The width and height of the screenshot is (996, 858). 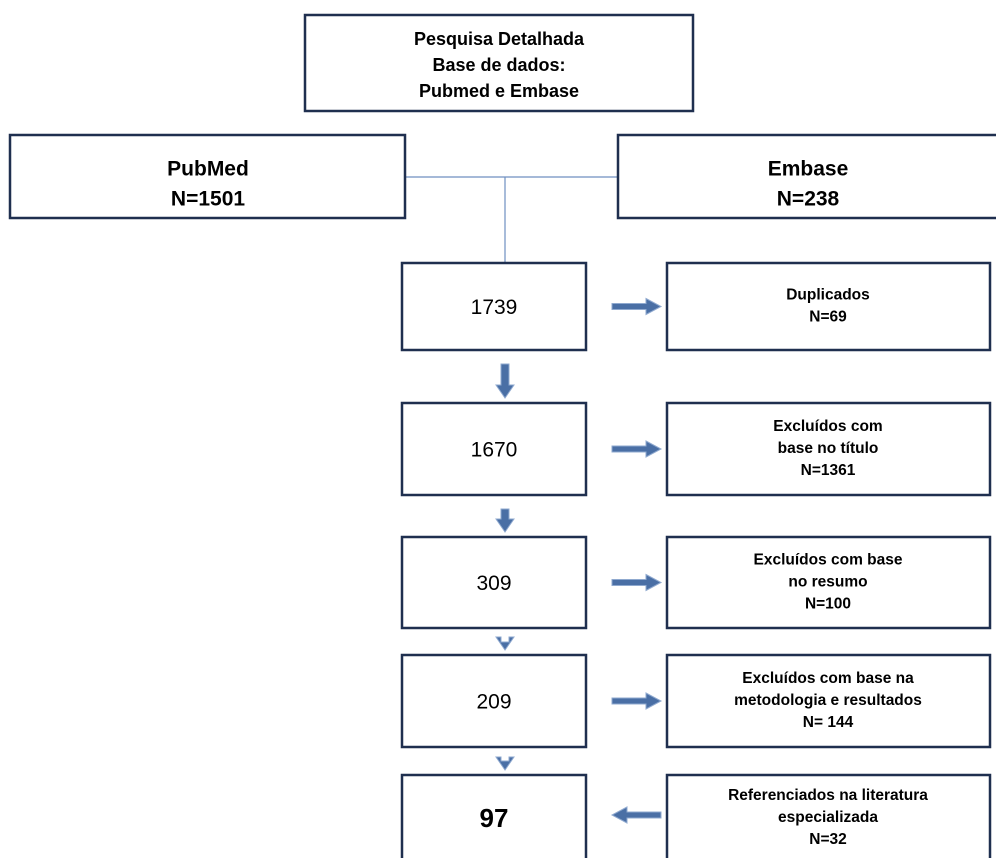 I want to click on box-text: metodologia e resultados, so click(x=828, y=700).